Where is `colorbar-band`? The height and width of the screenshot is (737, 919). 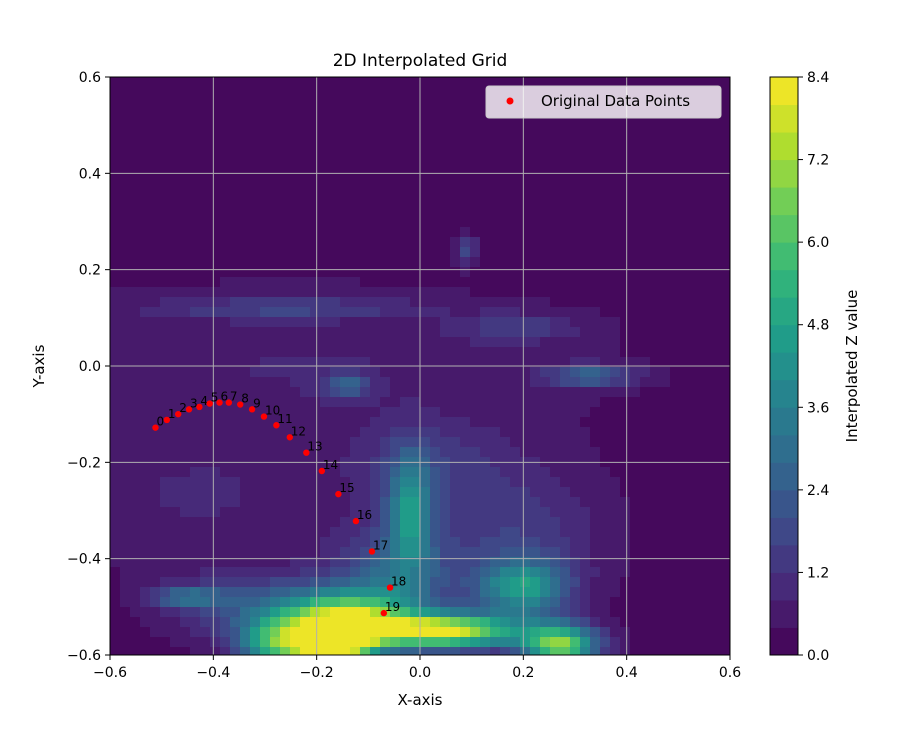
colorbar-band is located at coordinates (784, 201).